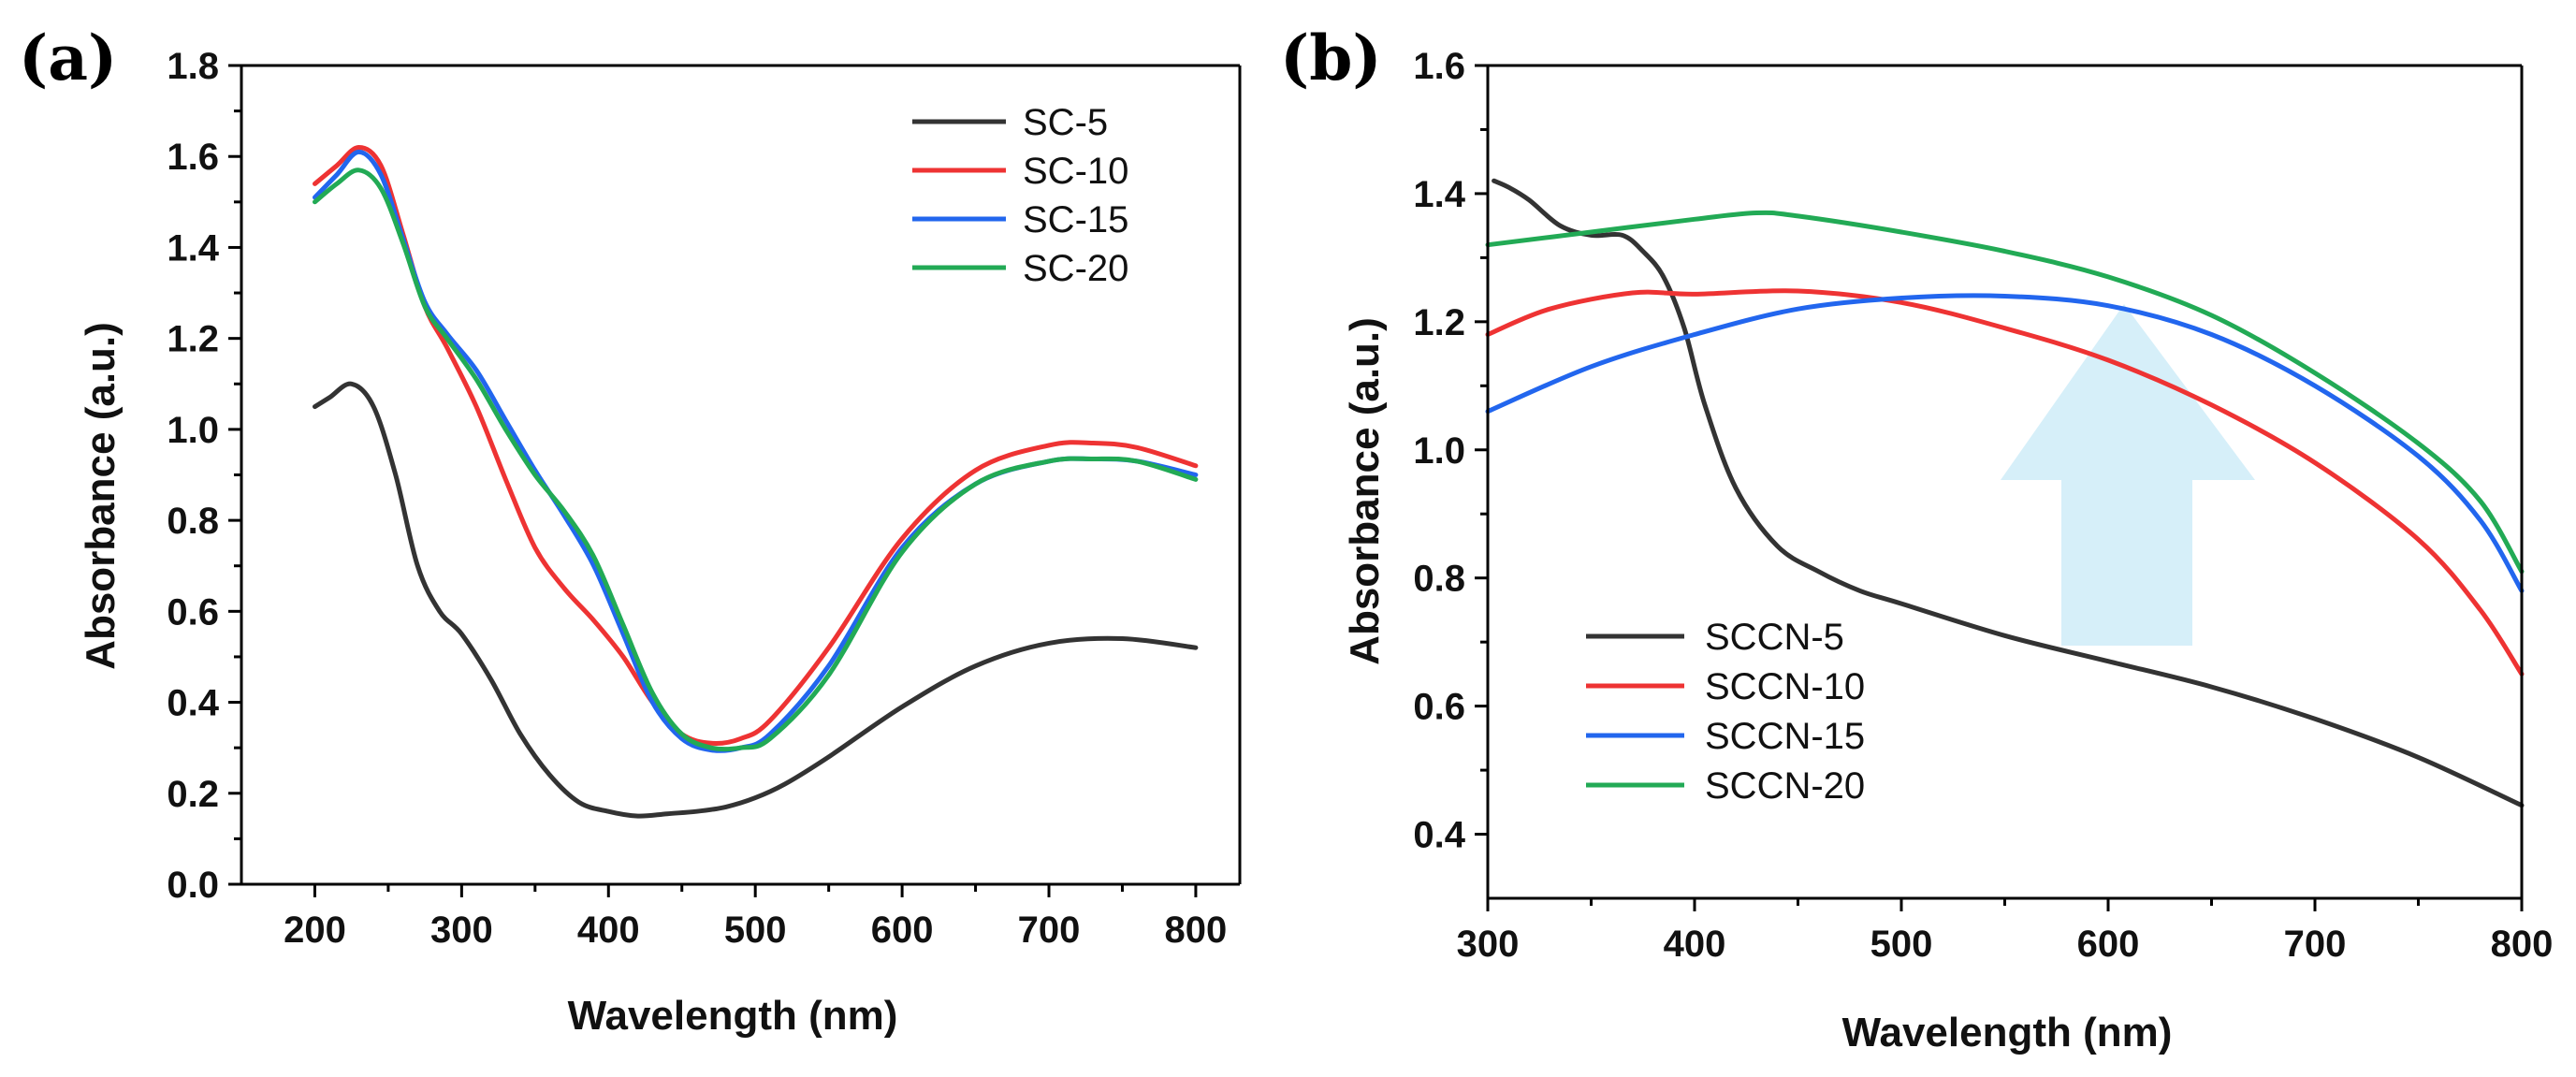 This screenshot has width=2576, height=1077. What do you see at coordinates (193, 430) in the screenshot?
I see `panel-a-y-tick-label: 1.0` at bounding box center [193, 430].